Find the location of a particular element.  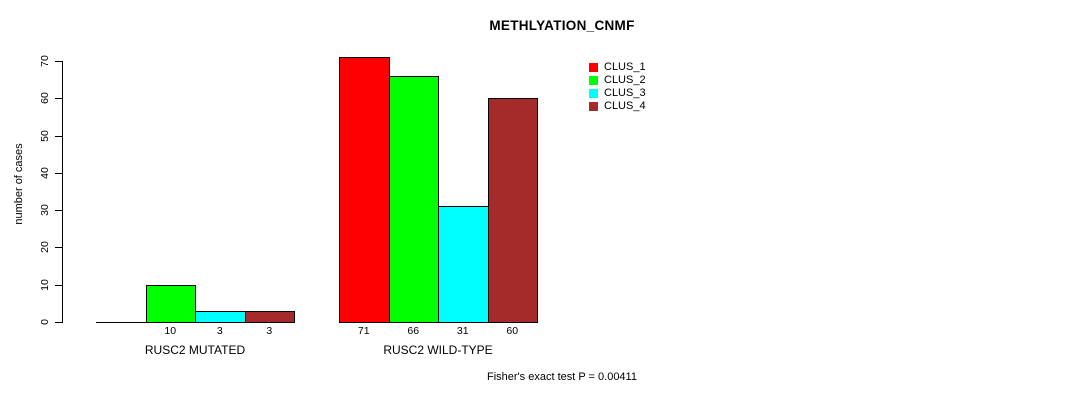

y-axis-tick-label: 50 is located at coordinates (45, 135).